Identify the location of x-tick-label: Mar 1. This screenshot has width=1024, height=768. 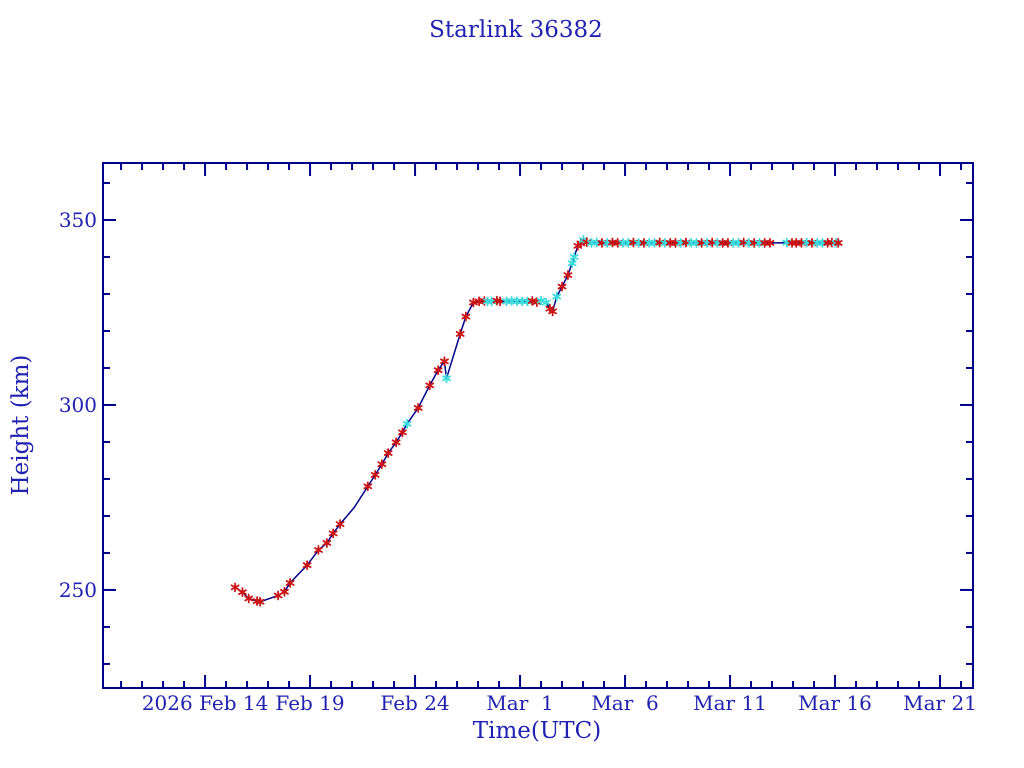
(519, 703).